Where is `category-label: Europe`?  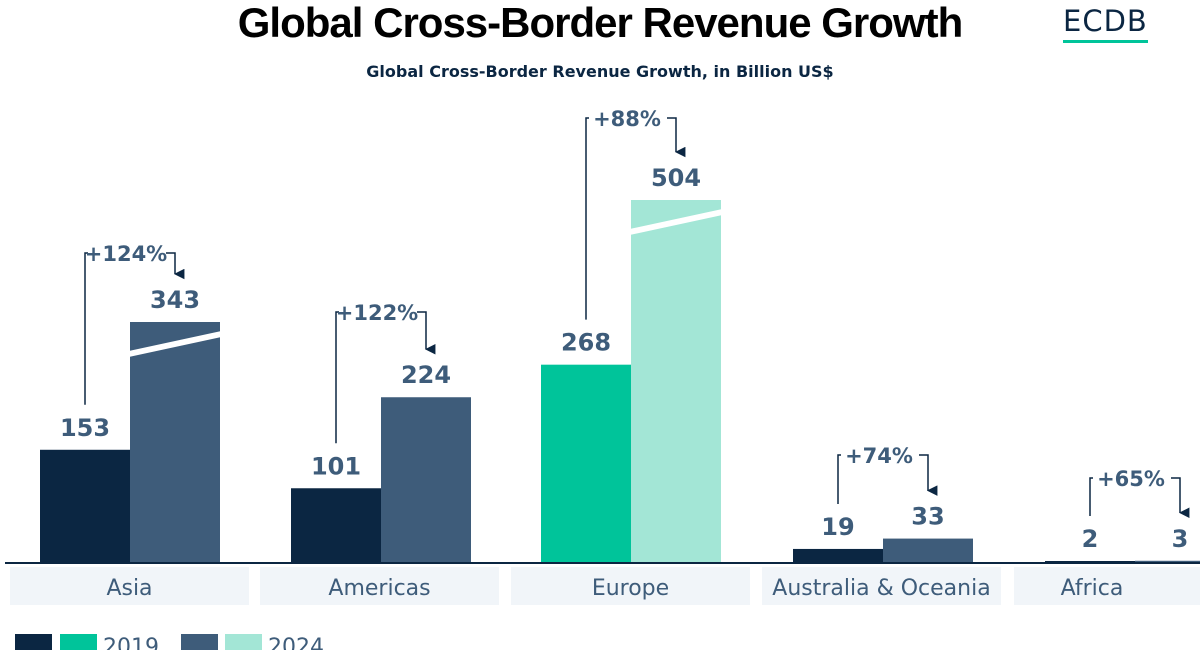 category-label: Europe is located at coordinates (630, 588).